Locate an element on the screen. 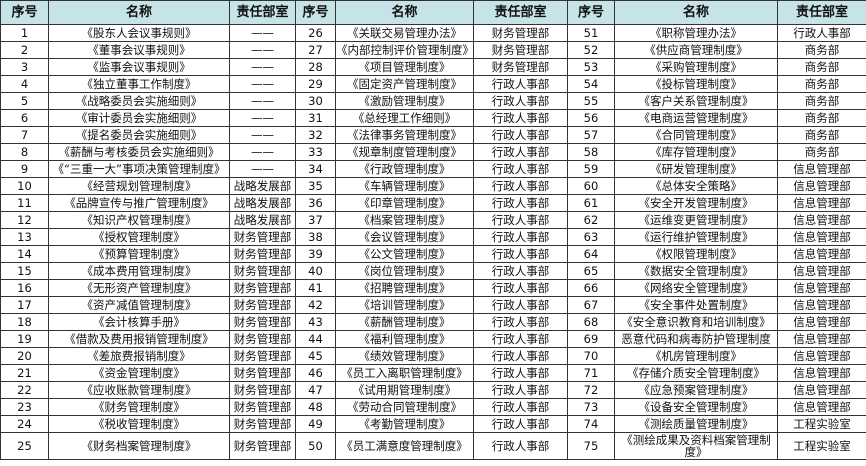 This screenshot has height=466, width=866. seq-cell: 9 is located at coordinates (24, 169).